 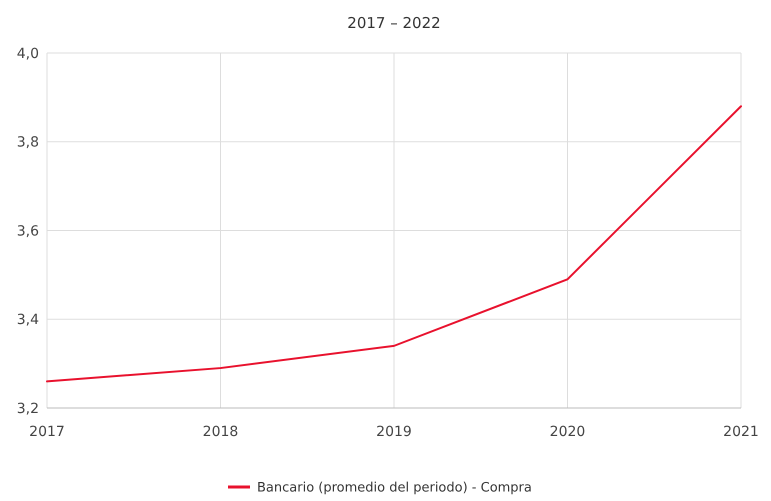 What do you see at coordinates (394, 23) in the screenshot?
I see `chart-title: 2017 – 2022` at bounding box center [394, 23].